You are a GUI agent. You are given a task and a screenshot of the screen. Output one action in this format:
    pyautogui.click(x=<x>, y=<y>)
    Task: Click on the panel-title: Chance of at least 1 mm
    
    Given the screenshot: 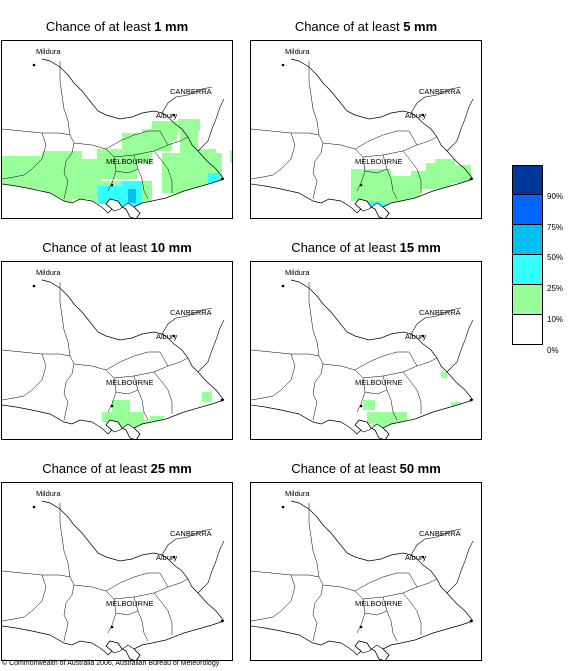 What is the action you would take?
    pyautogui.click(x=117, y=26)
    